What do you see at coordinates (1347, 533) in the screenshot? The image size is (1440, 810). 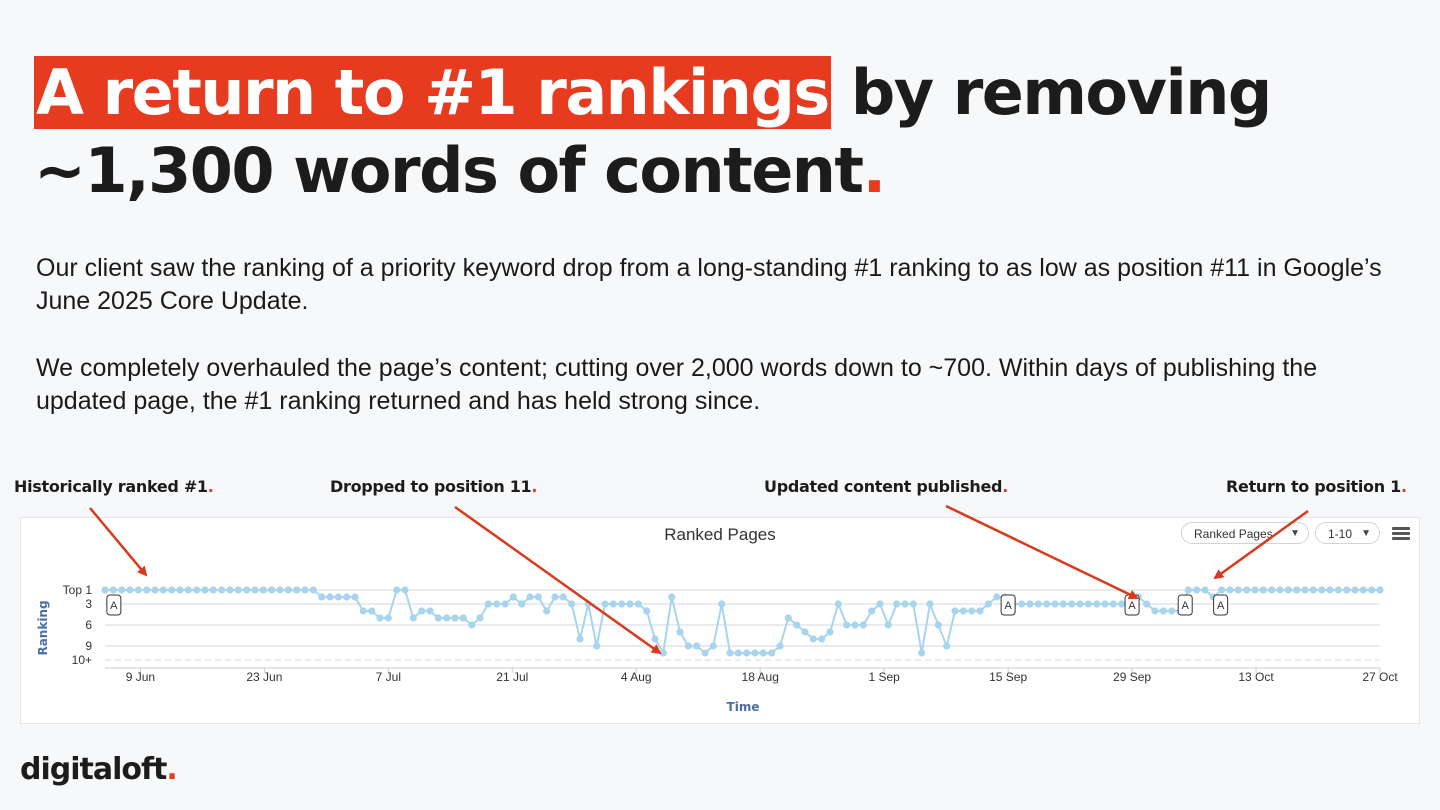 I see `range-dropdown: 1-10 ▼` at bounding box center [1347, 533].